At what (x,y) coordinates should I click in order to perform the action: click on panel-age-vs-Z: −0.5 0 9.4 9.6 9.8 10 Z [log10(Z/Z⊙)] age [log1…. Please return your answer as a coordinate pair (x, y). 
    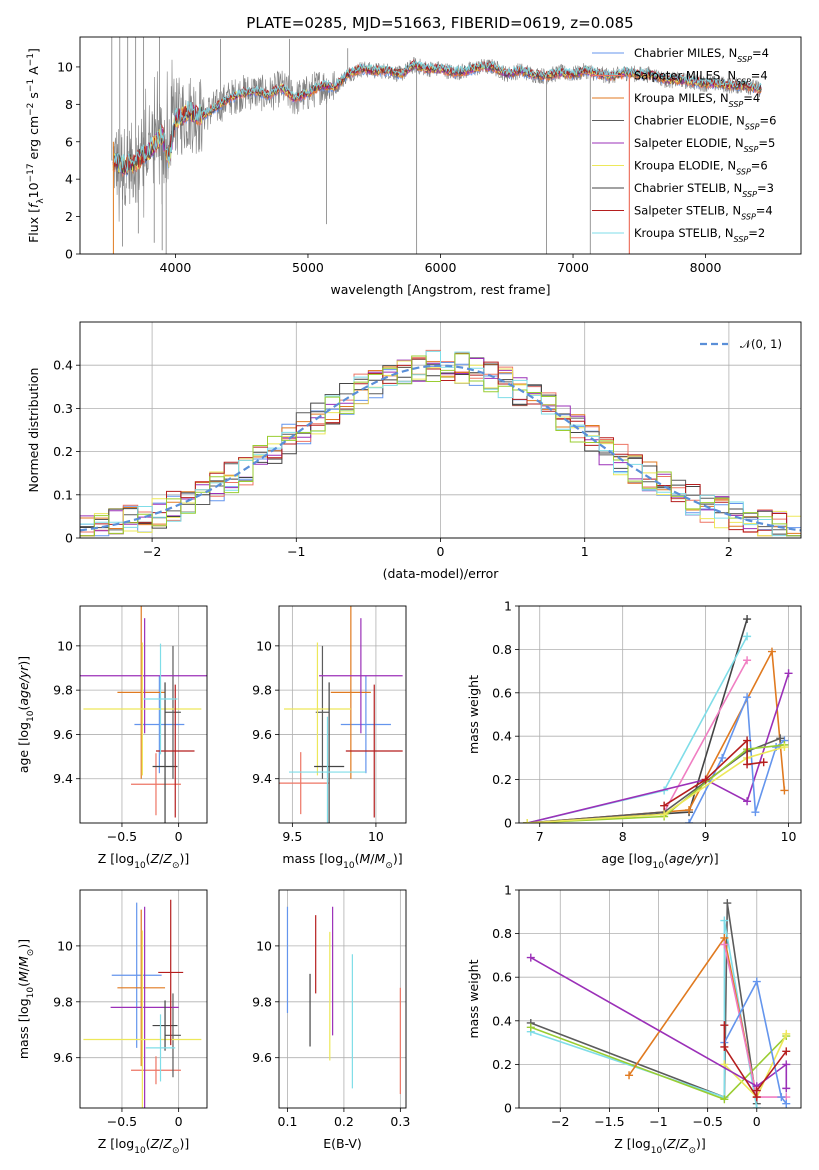
    Looking at the image, I should click on (112, 738).